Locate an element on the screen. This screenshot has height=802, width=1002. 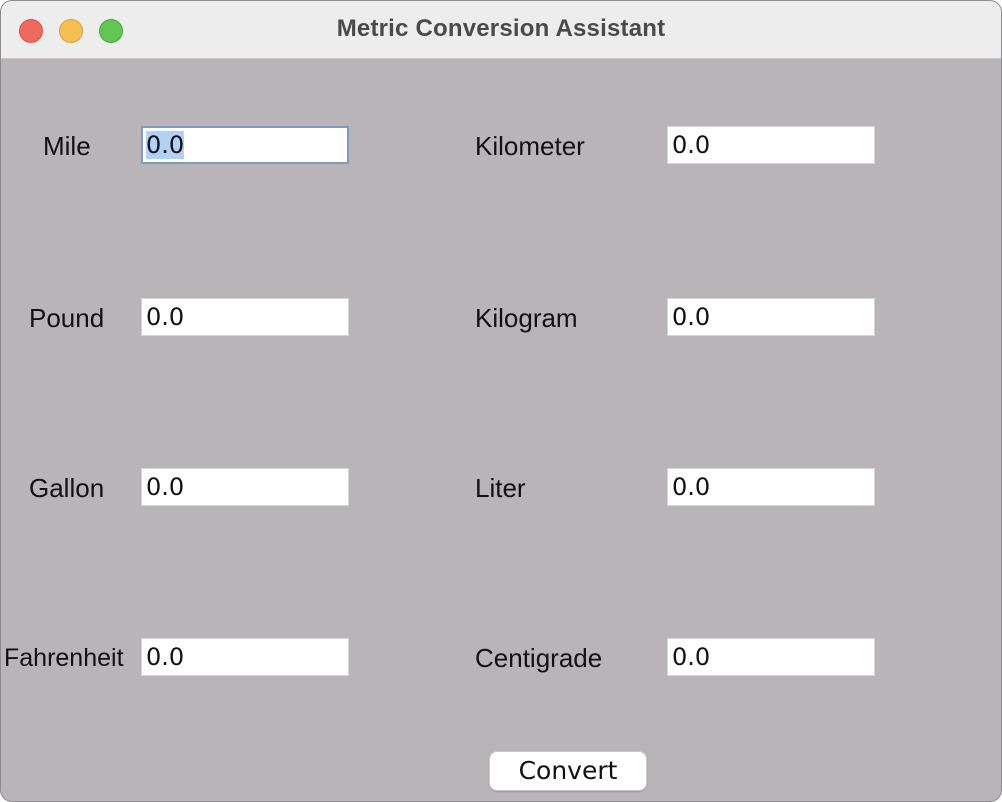
kilogram-input: 0.0 is located at coordinates (771, 317).